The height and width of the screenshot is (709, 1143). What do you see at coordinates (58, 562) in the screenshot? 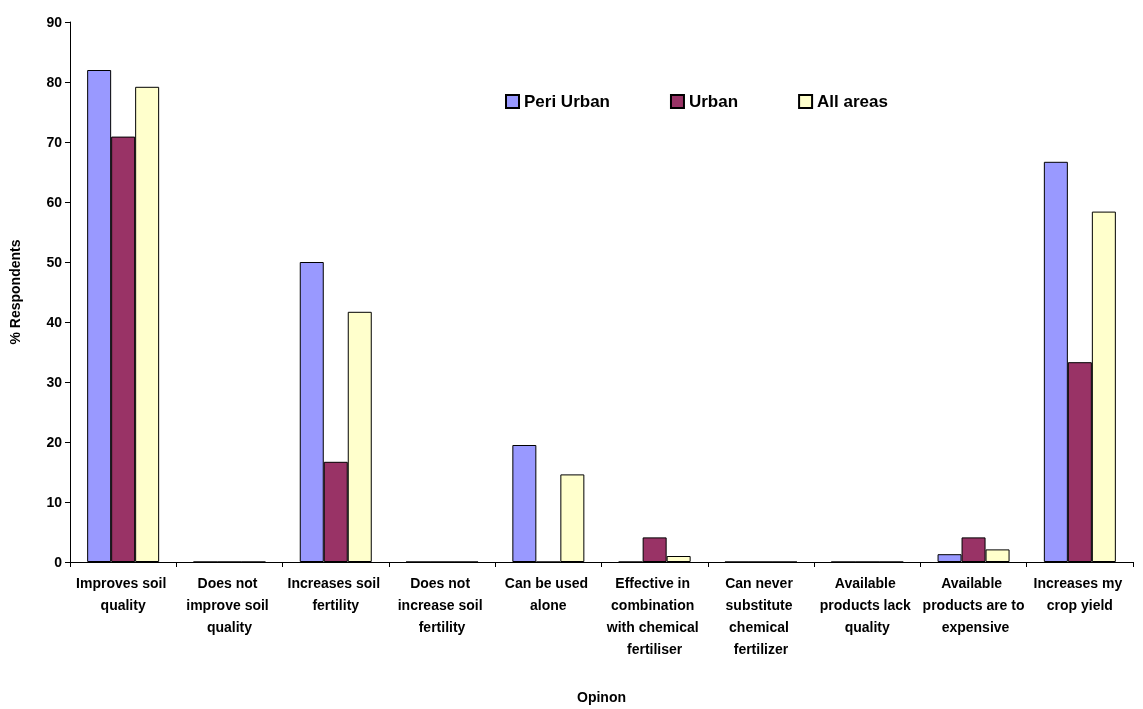
I see `y-tick-label: 0` at bounding box center [58, 562].